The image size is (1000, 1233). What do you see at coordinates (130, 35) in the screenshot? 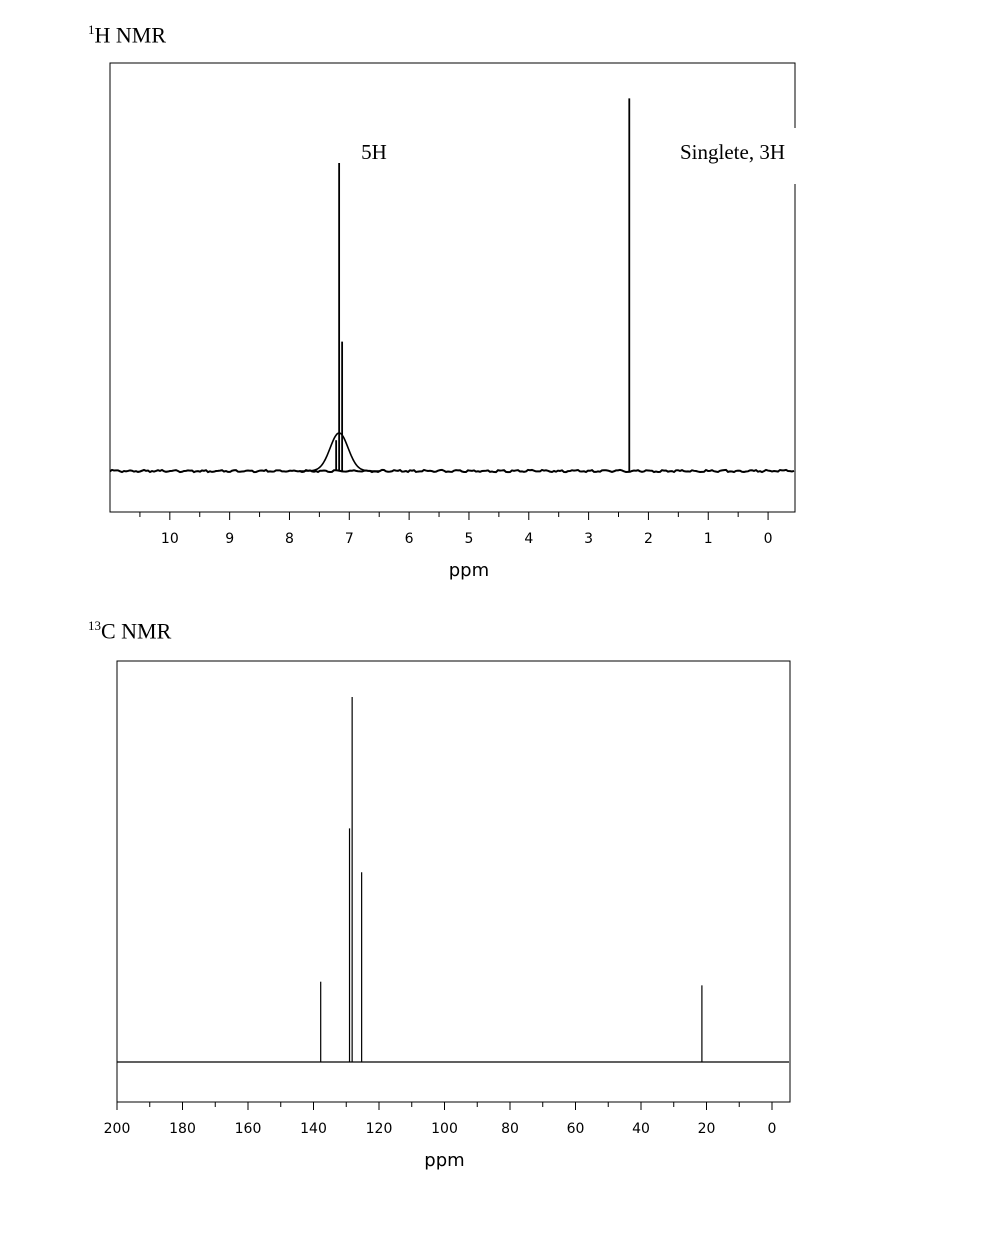
I see `h-nmr-title-main: H NMR` at bounding box center [130, 35].